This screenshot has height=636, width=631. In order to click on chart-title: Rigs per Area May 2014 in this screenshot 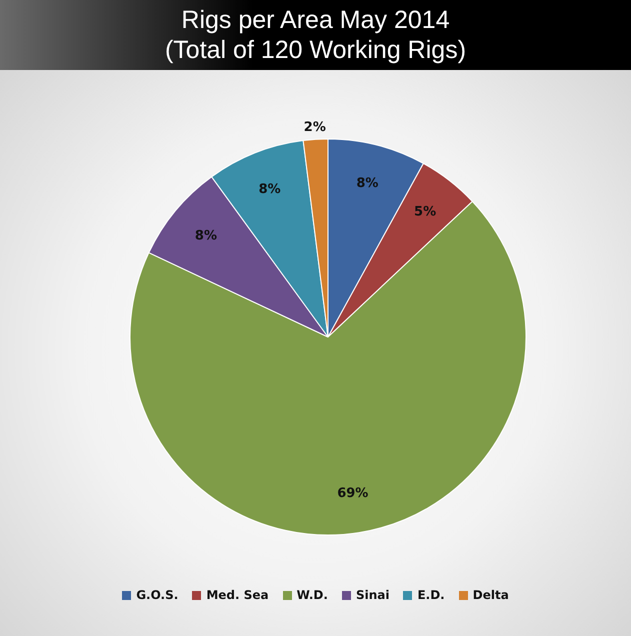, I will do `click(315, 20)`.